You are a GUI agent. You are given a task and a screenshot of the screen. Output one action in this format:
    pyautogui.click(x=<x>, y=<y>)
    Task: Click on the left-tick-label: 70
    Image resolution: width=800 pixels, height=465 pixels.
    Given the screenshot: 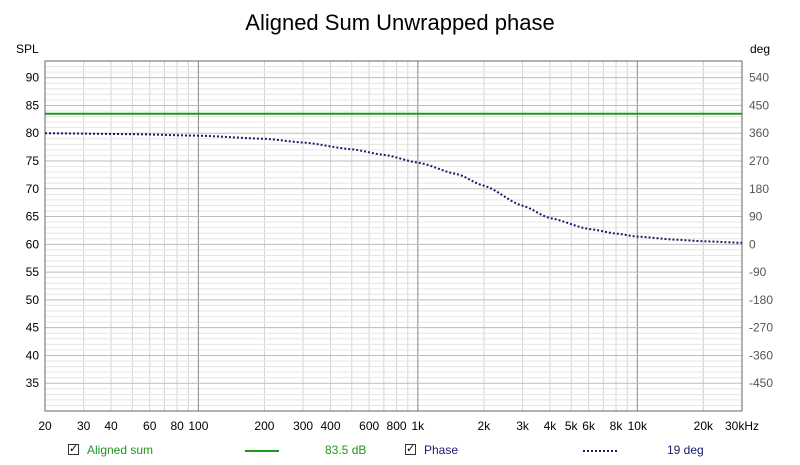 What is the action you would take?
    pyautogui.click(x=33, y=189)
    